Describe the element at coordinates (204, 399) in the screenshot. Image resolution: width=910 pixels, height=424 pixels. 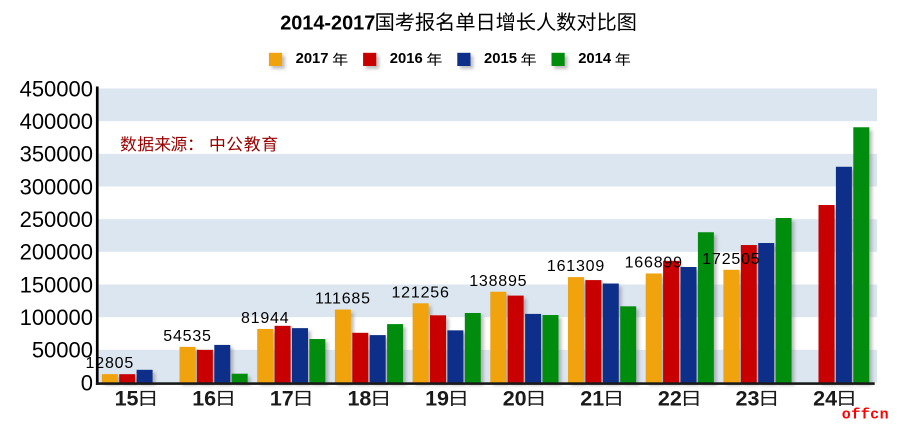
I see `svg-text: 16` at that location.